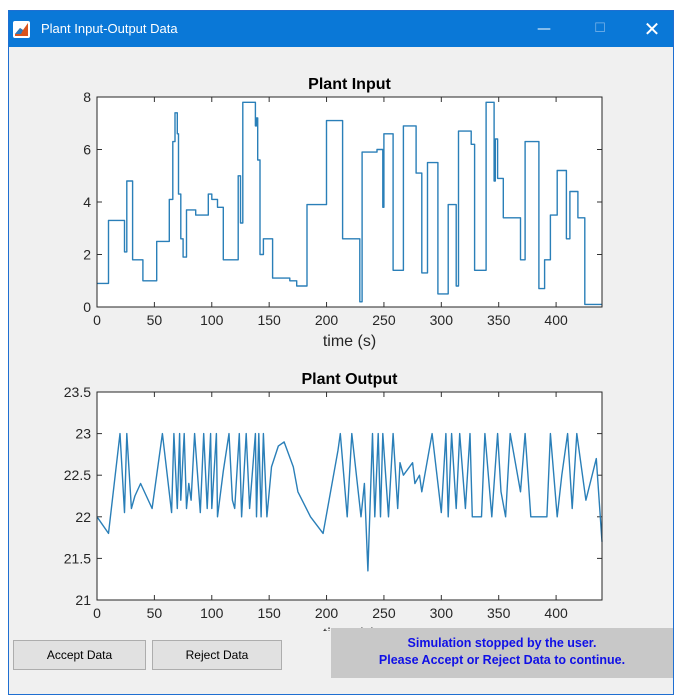 This screenshot has height=695, width=675. Describe the element at coordinates (83, 434) in the screenshot. I see `y-tick-label: 23` at that location.